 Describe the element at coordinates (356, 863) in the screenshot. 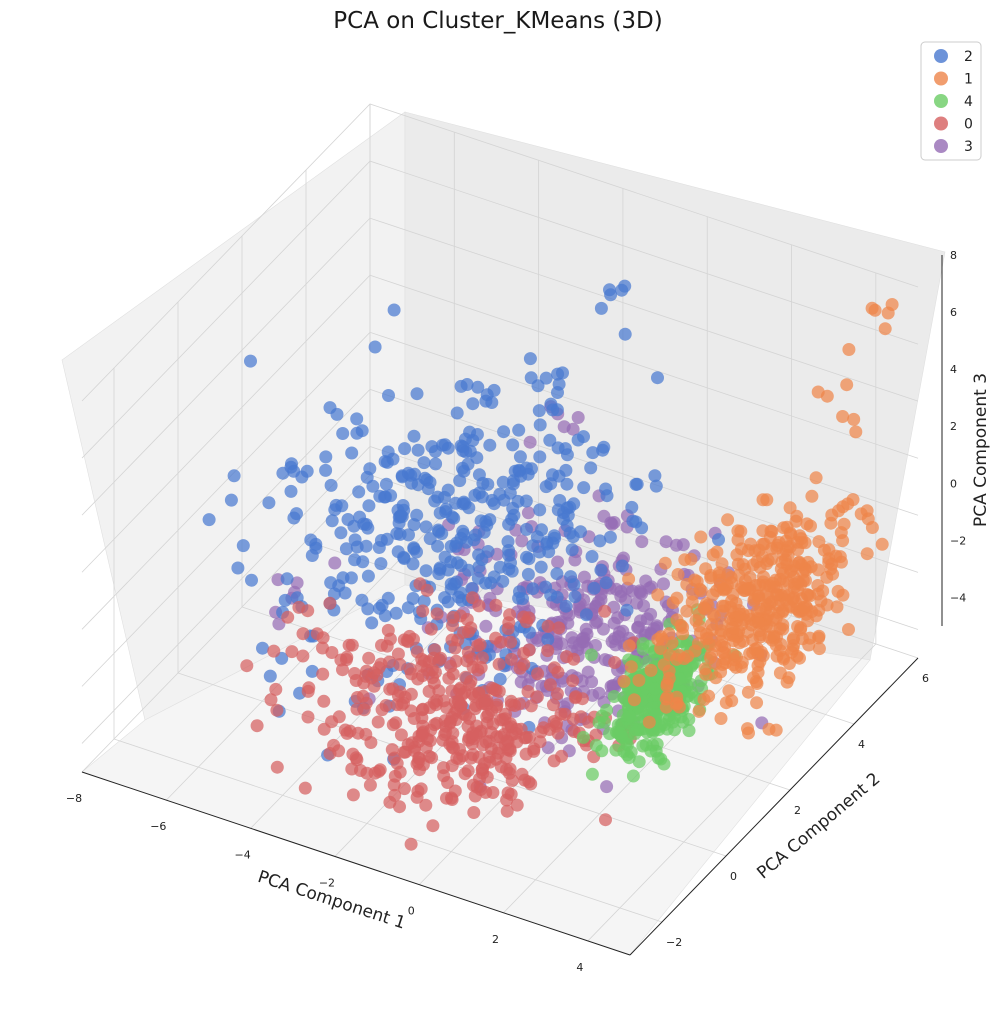

I see `x-axis-line` at that location.